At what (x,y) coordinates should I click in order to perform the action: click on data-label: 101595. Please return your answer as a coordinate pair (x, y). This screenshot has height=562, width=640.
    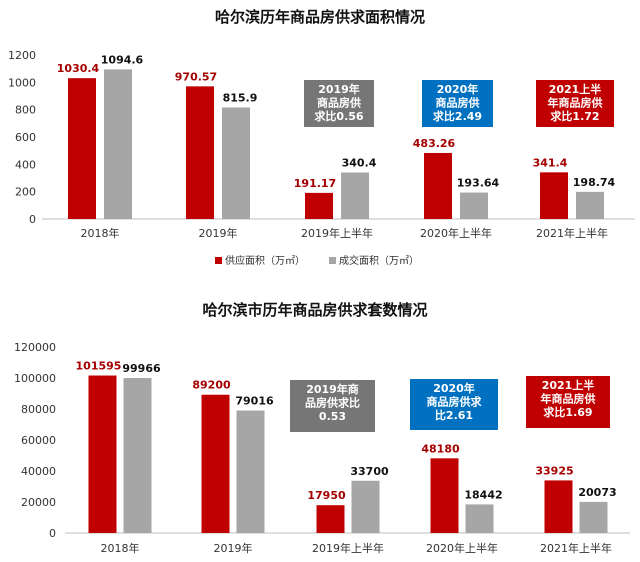
    Looking at the image, I should click on (99, 366).